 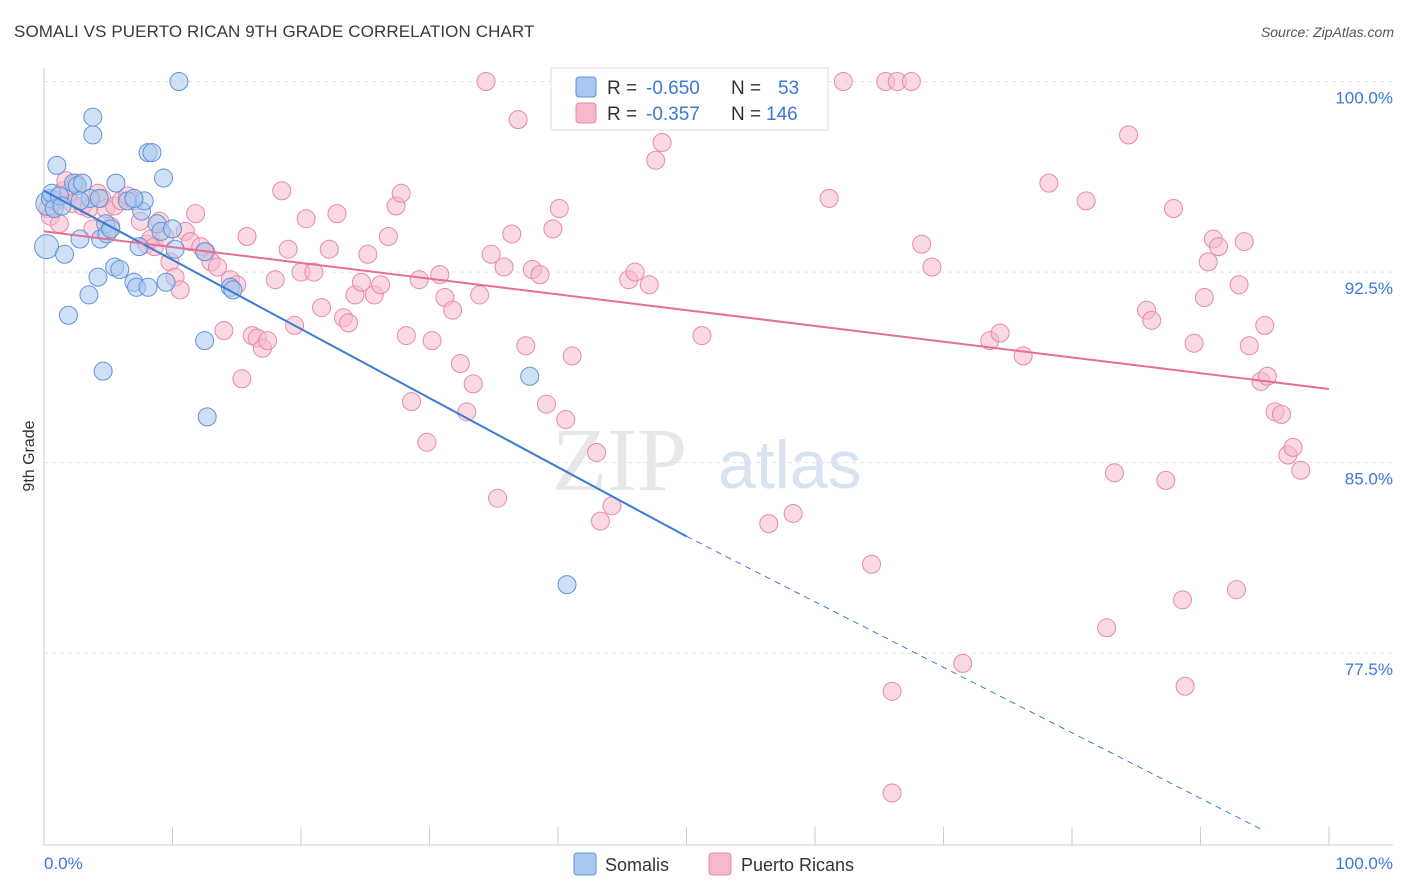 I want to click on correlation-legend: R = -0.650 N = 53 R = -0.357 N = 146, so click(x=689, y=99).